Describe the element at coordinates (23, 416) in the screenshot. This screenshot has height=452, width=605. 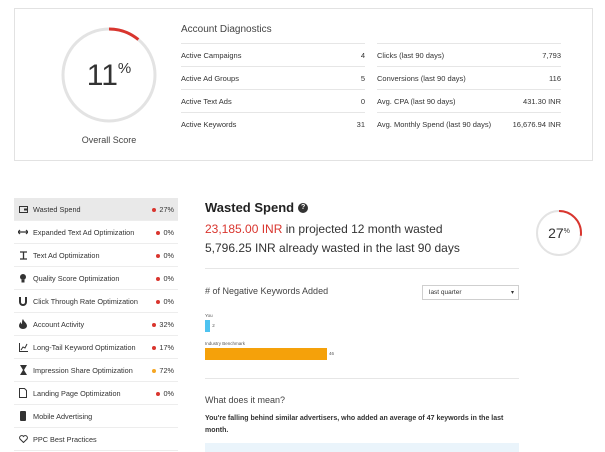
I see `mobile-icon` at that location.